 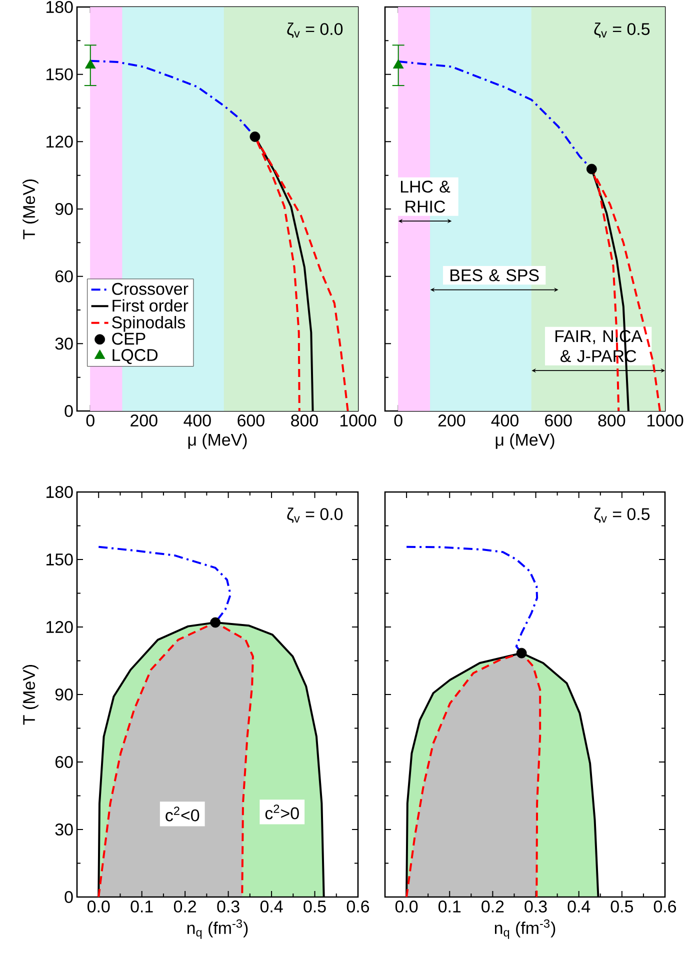 What do you see at coordinates (149, 324) in the screenshot?
I see `legend-label: Spinodals` at bounding box center [149, 324].